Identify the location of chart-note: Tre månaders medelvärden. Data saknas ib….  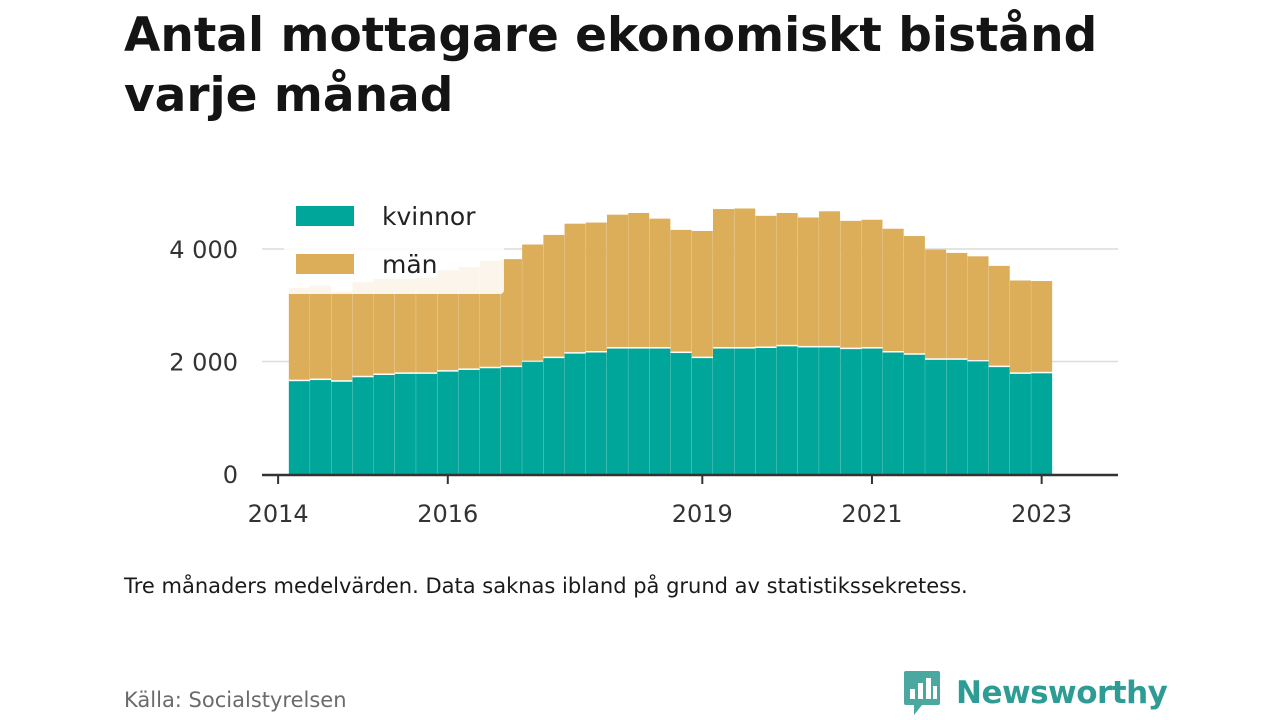
(546, 586).